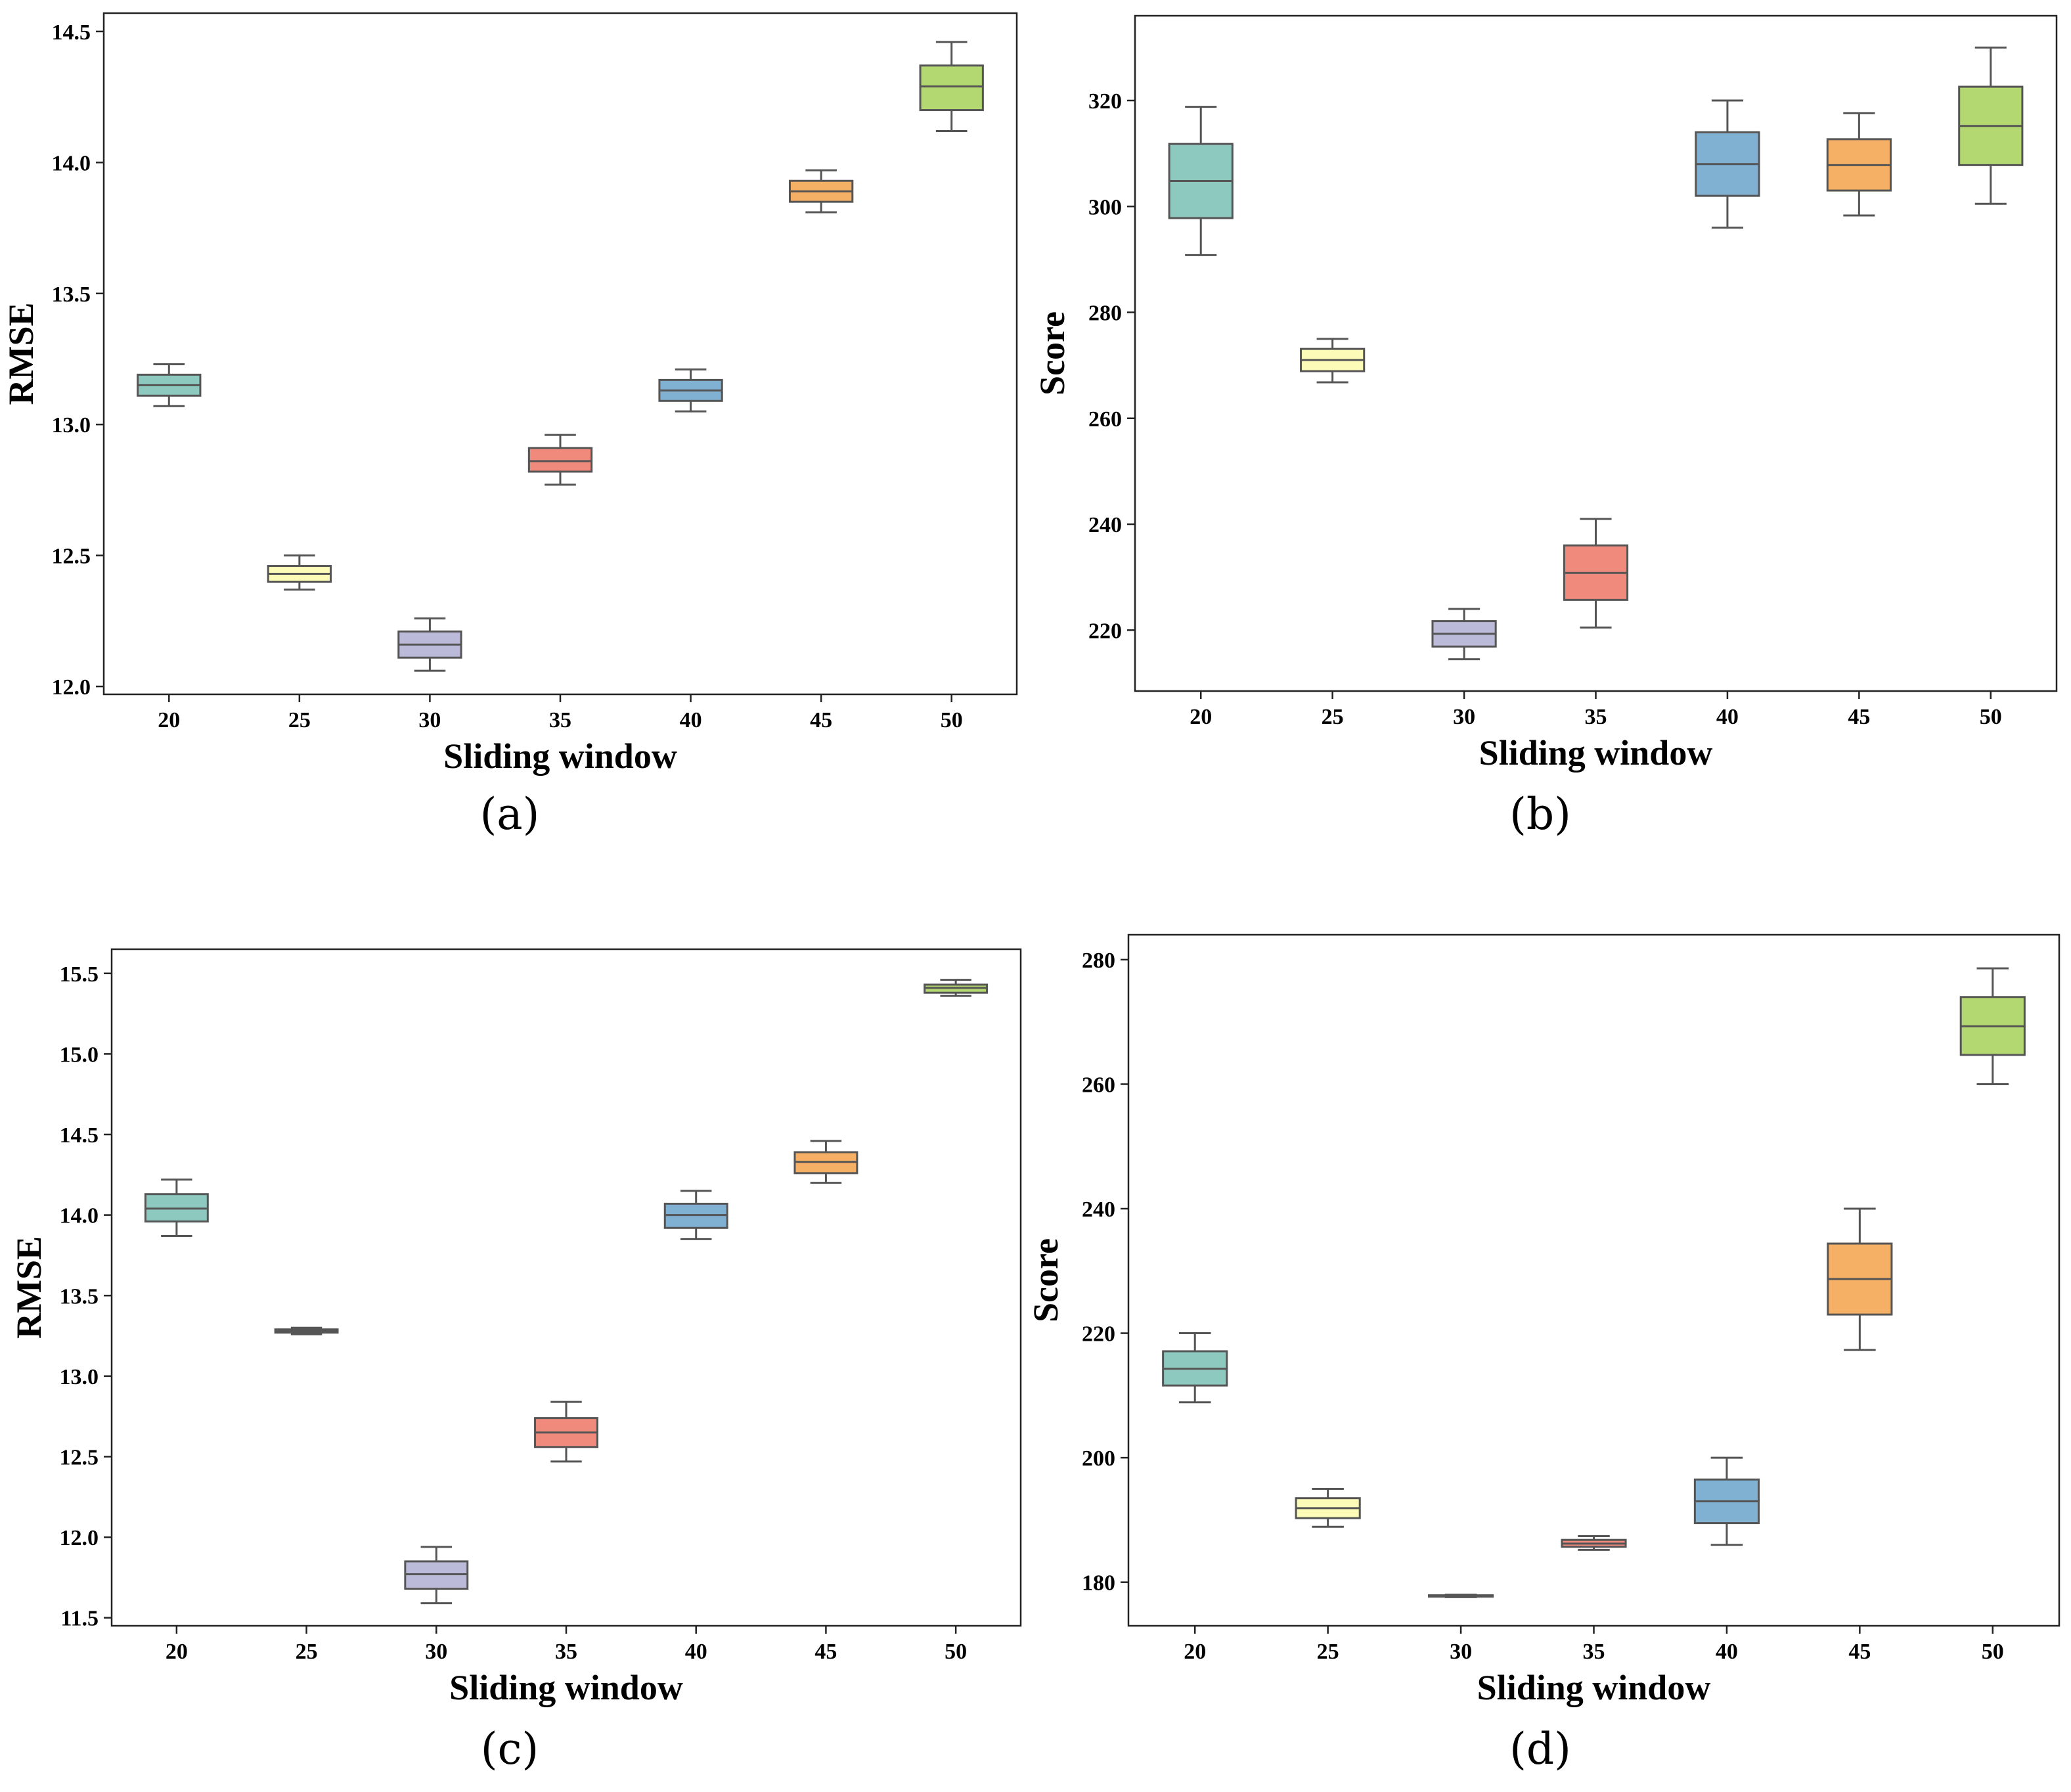  Describe the element at coordinates (1105, 207) in the screenshot. I see `y-tick-label: 300` at that location.